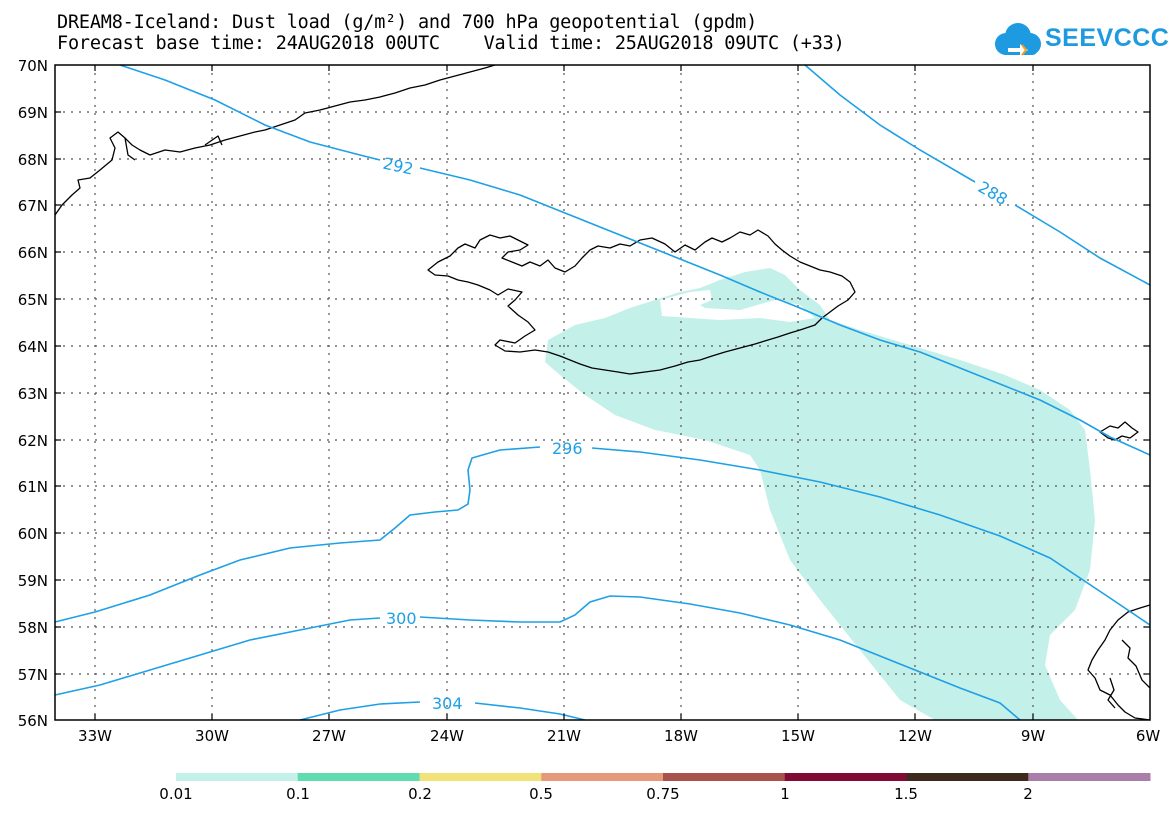 Image resolution: width=1175 pixels, height=815 pixels. What do you see at coordinates (33, 628) in the screenshot?
I see `lat-label: 58N` at bounding box center [33, 628].